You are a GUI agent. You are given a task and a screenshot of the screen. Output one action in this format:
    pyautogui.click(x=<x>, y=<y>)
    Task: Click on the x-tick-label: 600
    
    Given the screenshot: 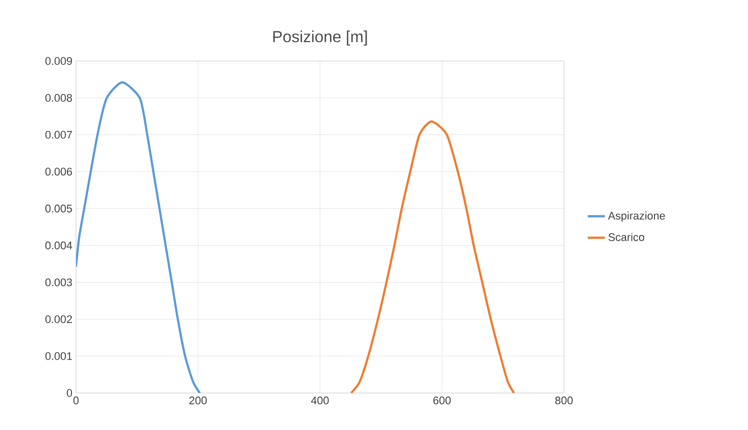 What is the action you would take?
    pyautogui.click(x=442, y=400)
    